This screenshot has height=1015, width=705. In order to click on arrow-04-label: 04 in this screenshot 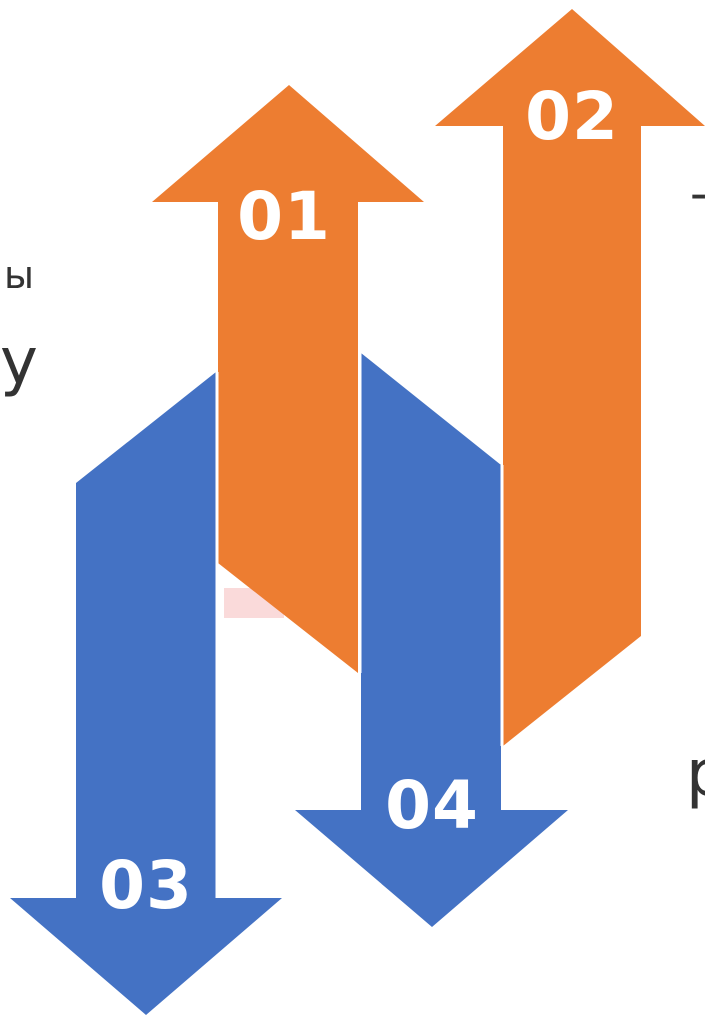, I will do `click(432, 805)`.